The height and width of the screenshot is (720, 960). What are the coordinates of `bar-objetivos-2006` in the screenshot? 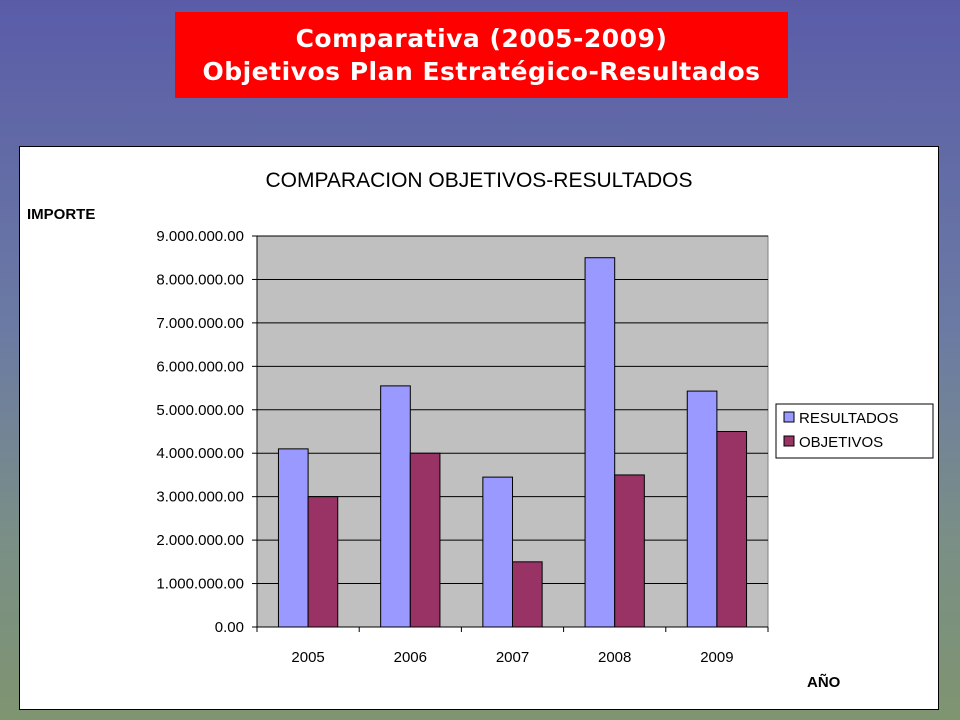 It's located at (425, 540).